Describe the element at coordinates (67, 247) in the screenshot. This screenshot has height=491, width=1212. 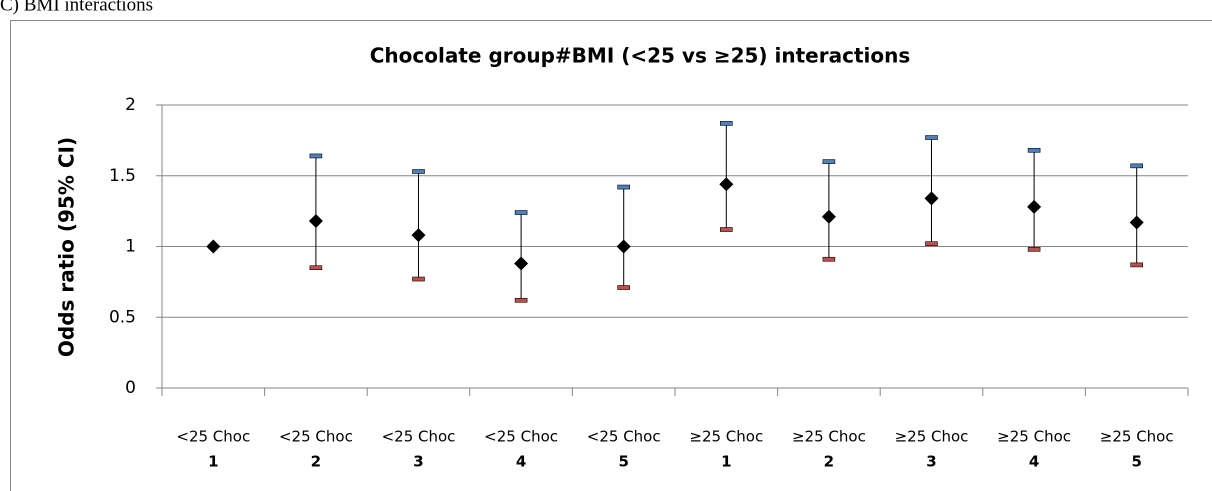
I see `y-axis-label: Odds ratio (95% CI)` at that location.